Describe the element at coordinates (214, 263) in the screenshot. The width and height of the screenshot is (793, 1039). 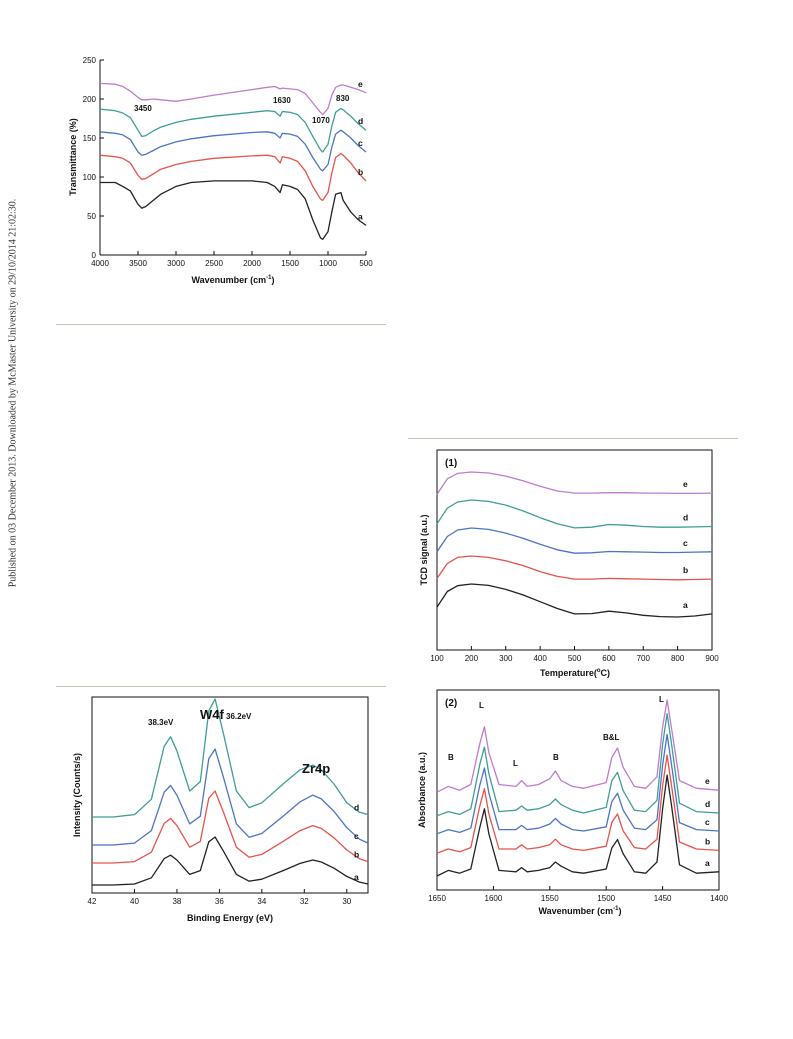
I see `x-tick-label: 2500` at that location.